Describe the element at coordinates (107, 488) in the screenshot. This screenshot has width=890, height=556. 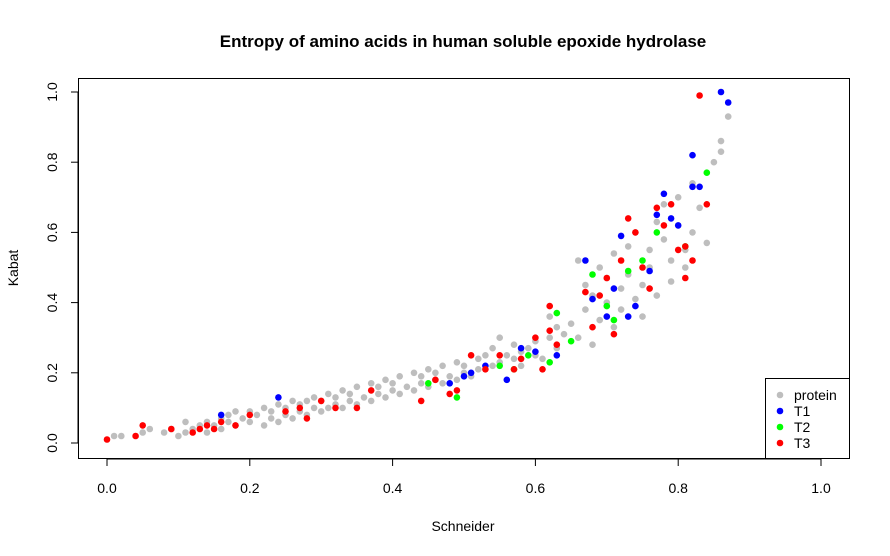
I see `x-tick-label: 0.0` at that location.